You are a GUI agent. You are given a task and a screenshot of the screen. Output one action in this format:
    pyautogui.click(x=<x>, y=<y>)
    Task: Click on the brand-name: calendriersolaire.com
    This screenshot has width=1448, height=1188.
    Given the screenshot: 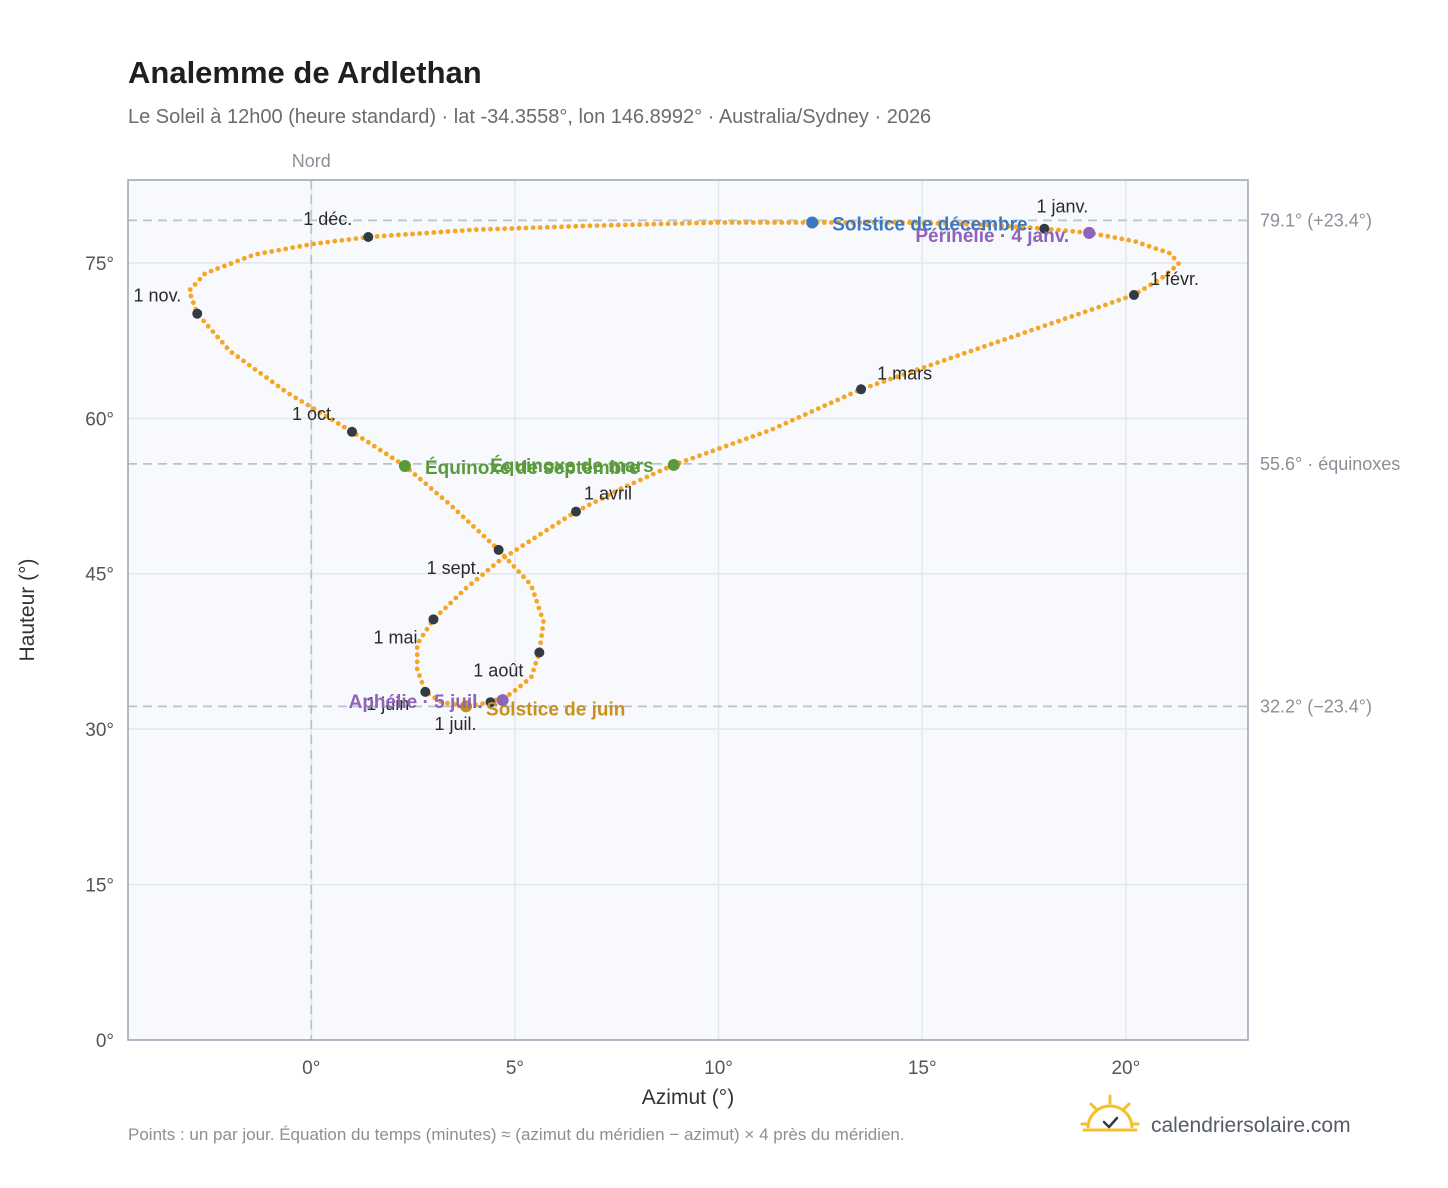 What is the action you would take?
    pyautogui.click(x=1251, y=1125)
    